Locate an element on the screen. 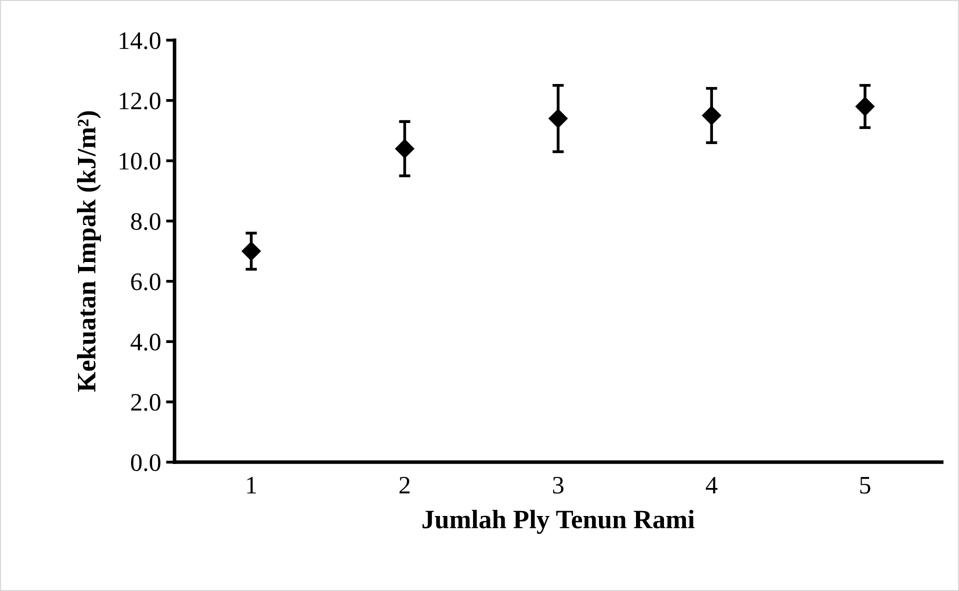 This screenshot has width=959, height=591. y-tick-label: 14.0 is located at coordinates (140, 41).